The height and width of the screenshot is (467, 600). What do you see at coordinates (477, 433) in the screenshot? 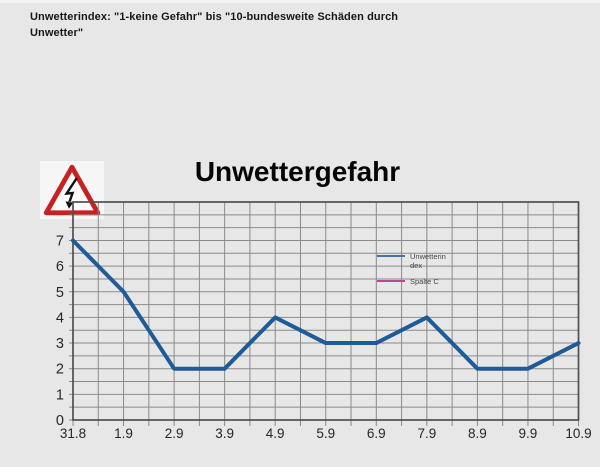
I see `x-axis-label: 8.9` at bounding box center [477, 433].